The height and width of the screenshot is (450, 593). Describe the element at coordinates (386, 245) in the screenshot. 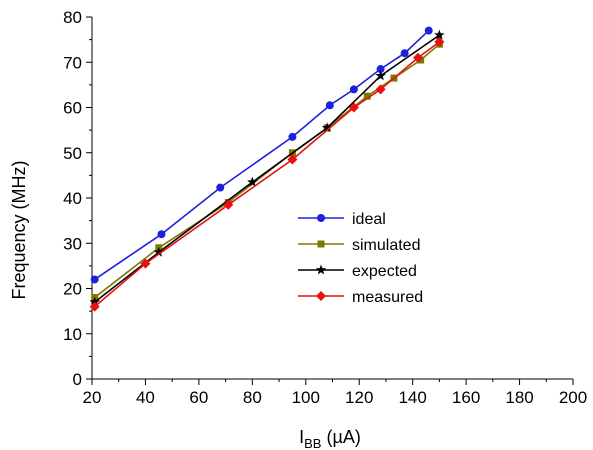

I see `legend-label: simulated` at that location.